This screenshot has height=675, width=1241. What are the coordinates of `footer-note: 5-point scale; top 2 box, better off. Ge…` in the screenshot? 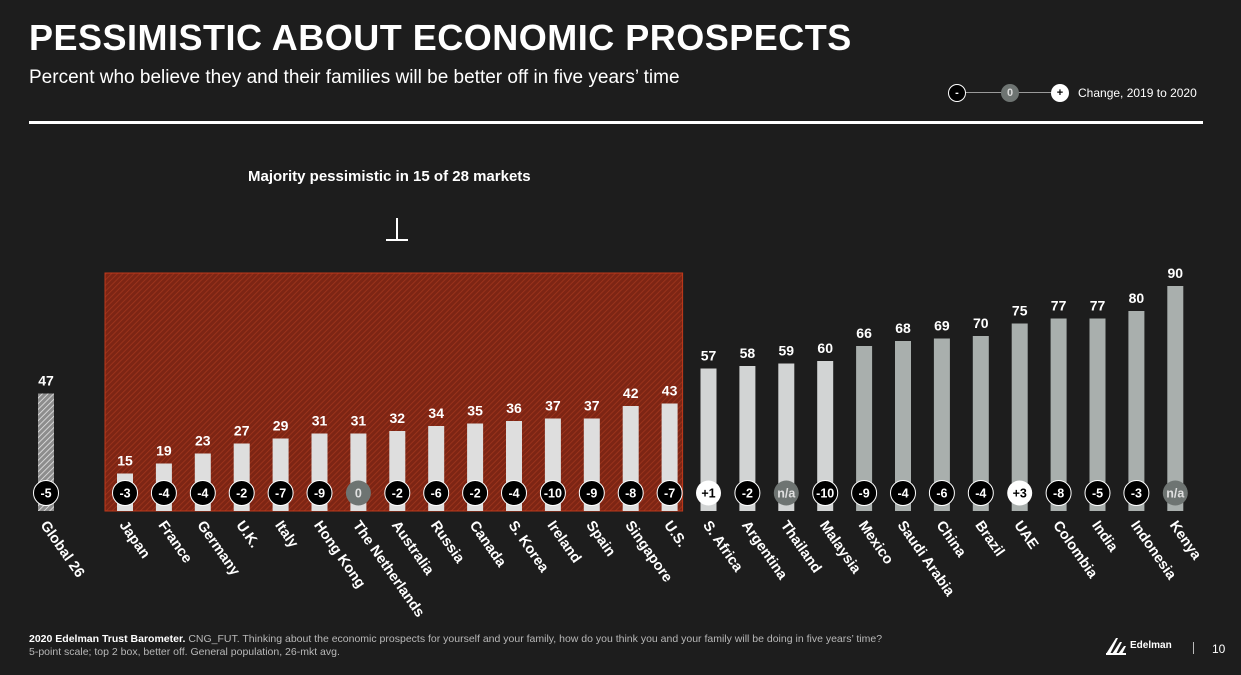 It's located at (184, 652).